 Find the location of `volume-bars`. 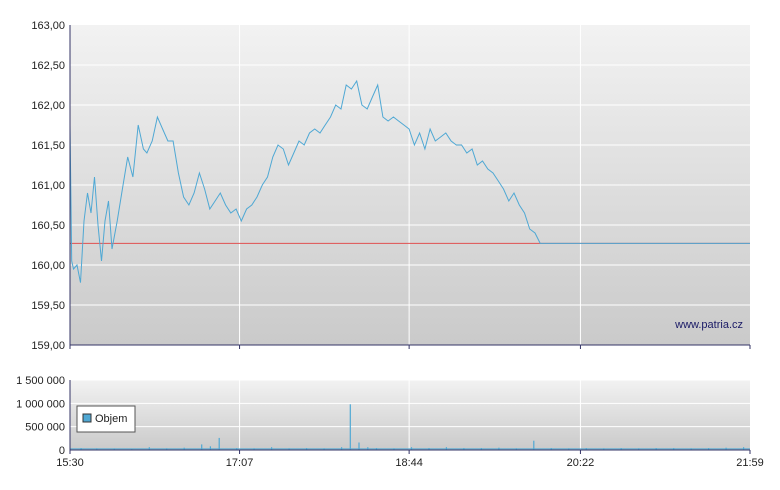

volume-bars is located at coordinates (410, 427).